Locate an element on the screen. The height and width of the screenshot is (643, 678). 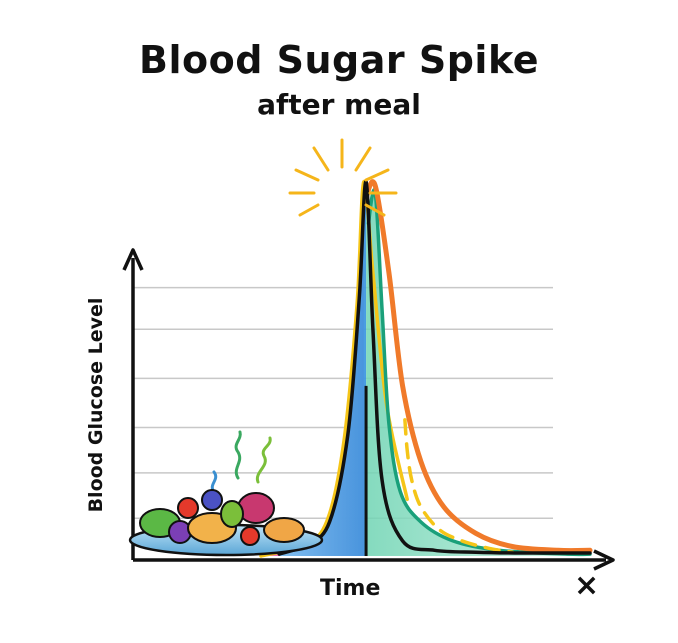
steam-icon is located at coordinates (241, 462).